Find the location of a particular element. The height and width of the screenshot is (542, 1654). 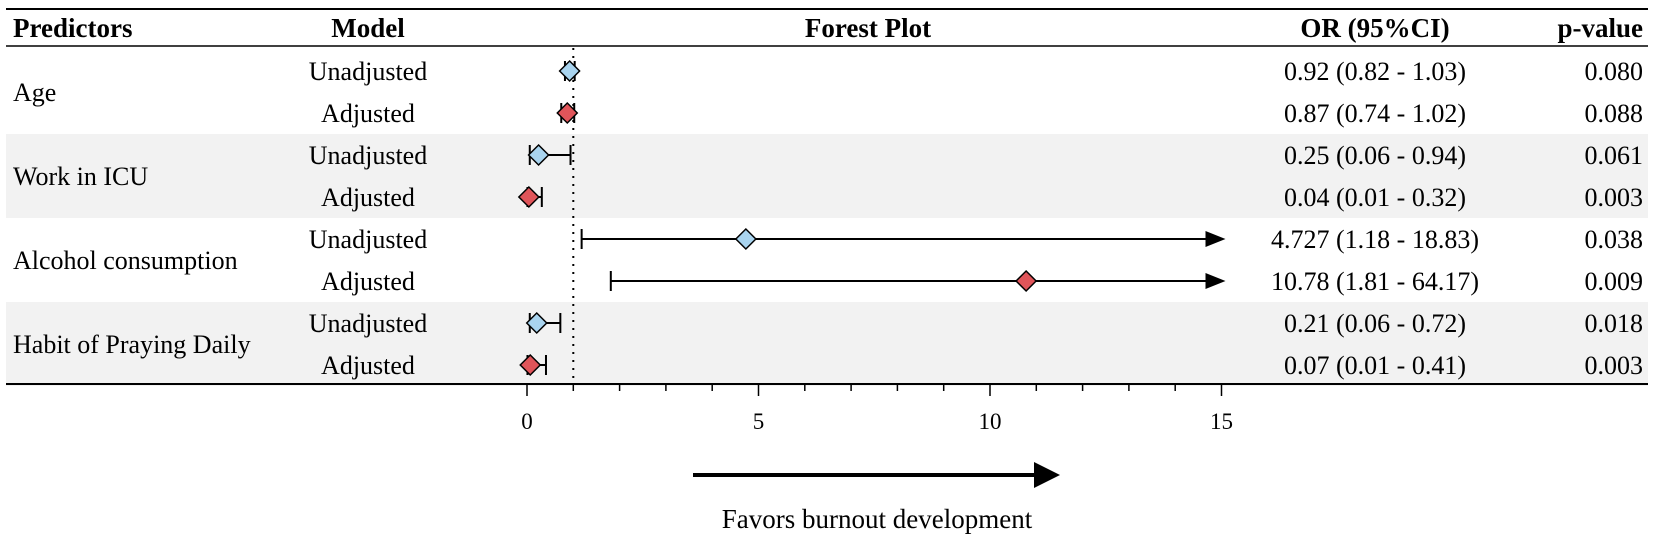

predictor-label: Alcohol consumption is located at coordinates (125, 260).